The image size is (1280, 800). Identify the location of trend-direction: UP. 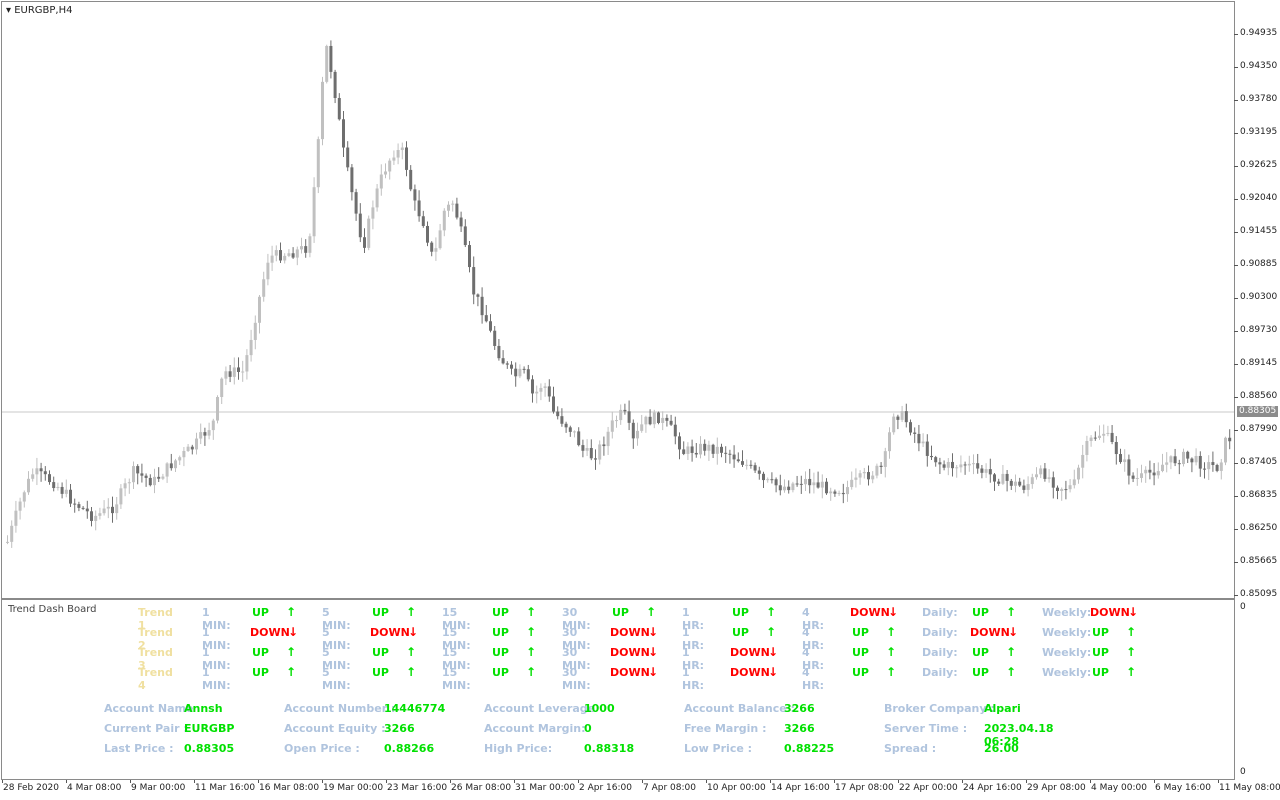
(980, 612).